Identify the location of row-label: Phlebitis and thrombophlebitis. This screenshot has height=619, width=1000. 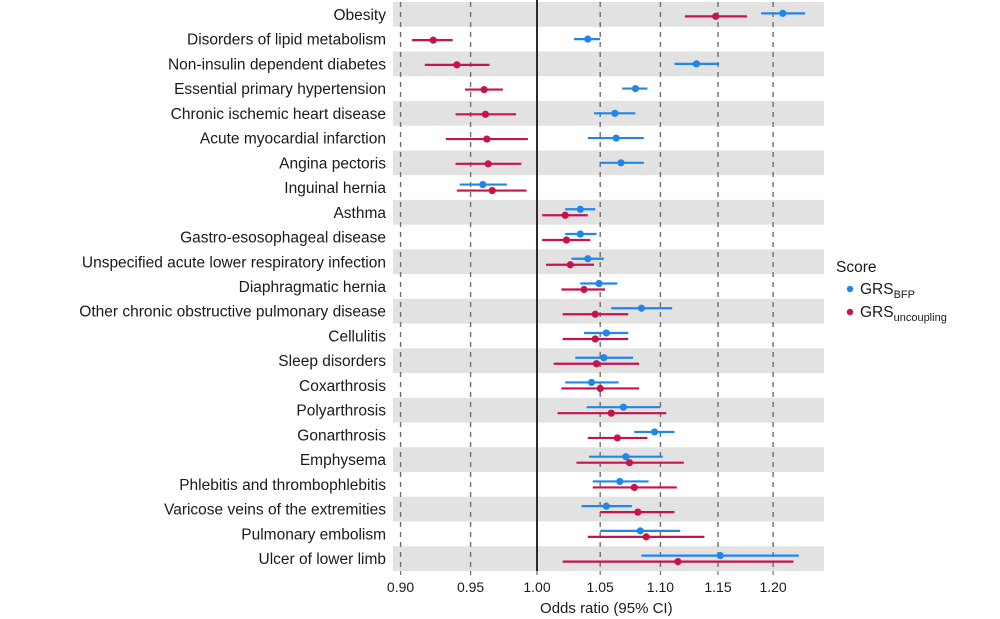
(282, 485).